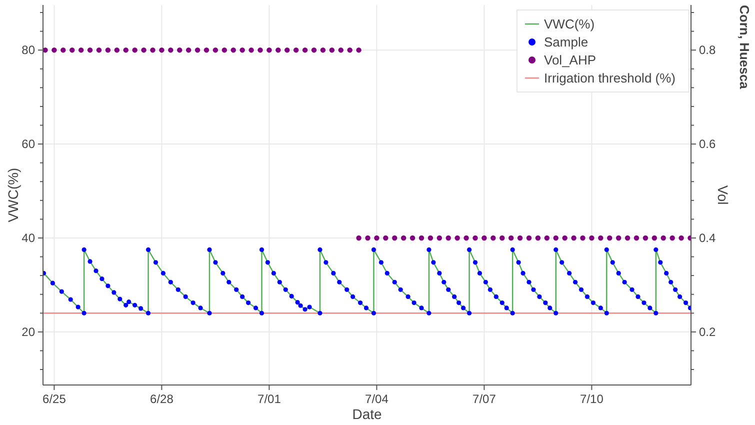  I want to click on y2-tick-label: 0.4, so click(707, 237).